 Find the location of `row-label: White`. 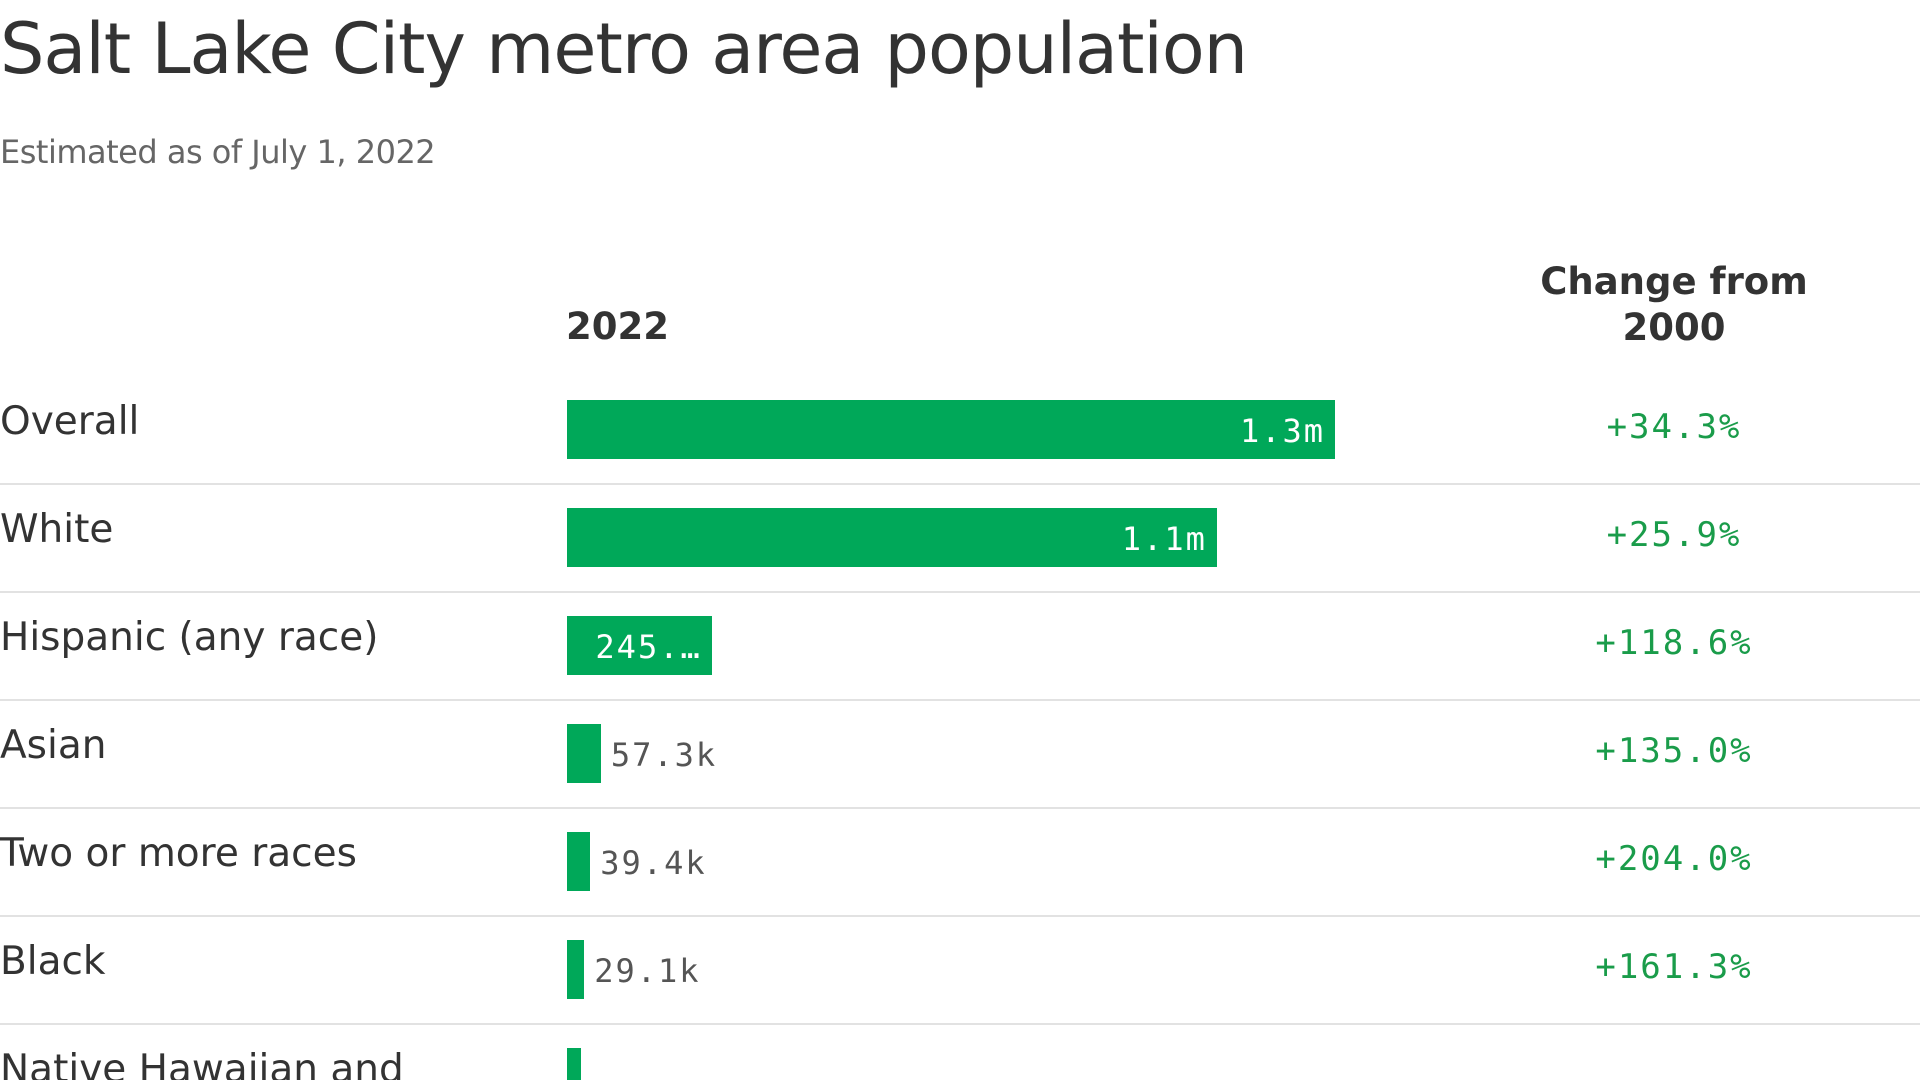

row-label: White is located at coordinates (57, 529).